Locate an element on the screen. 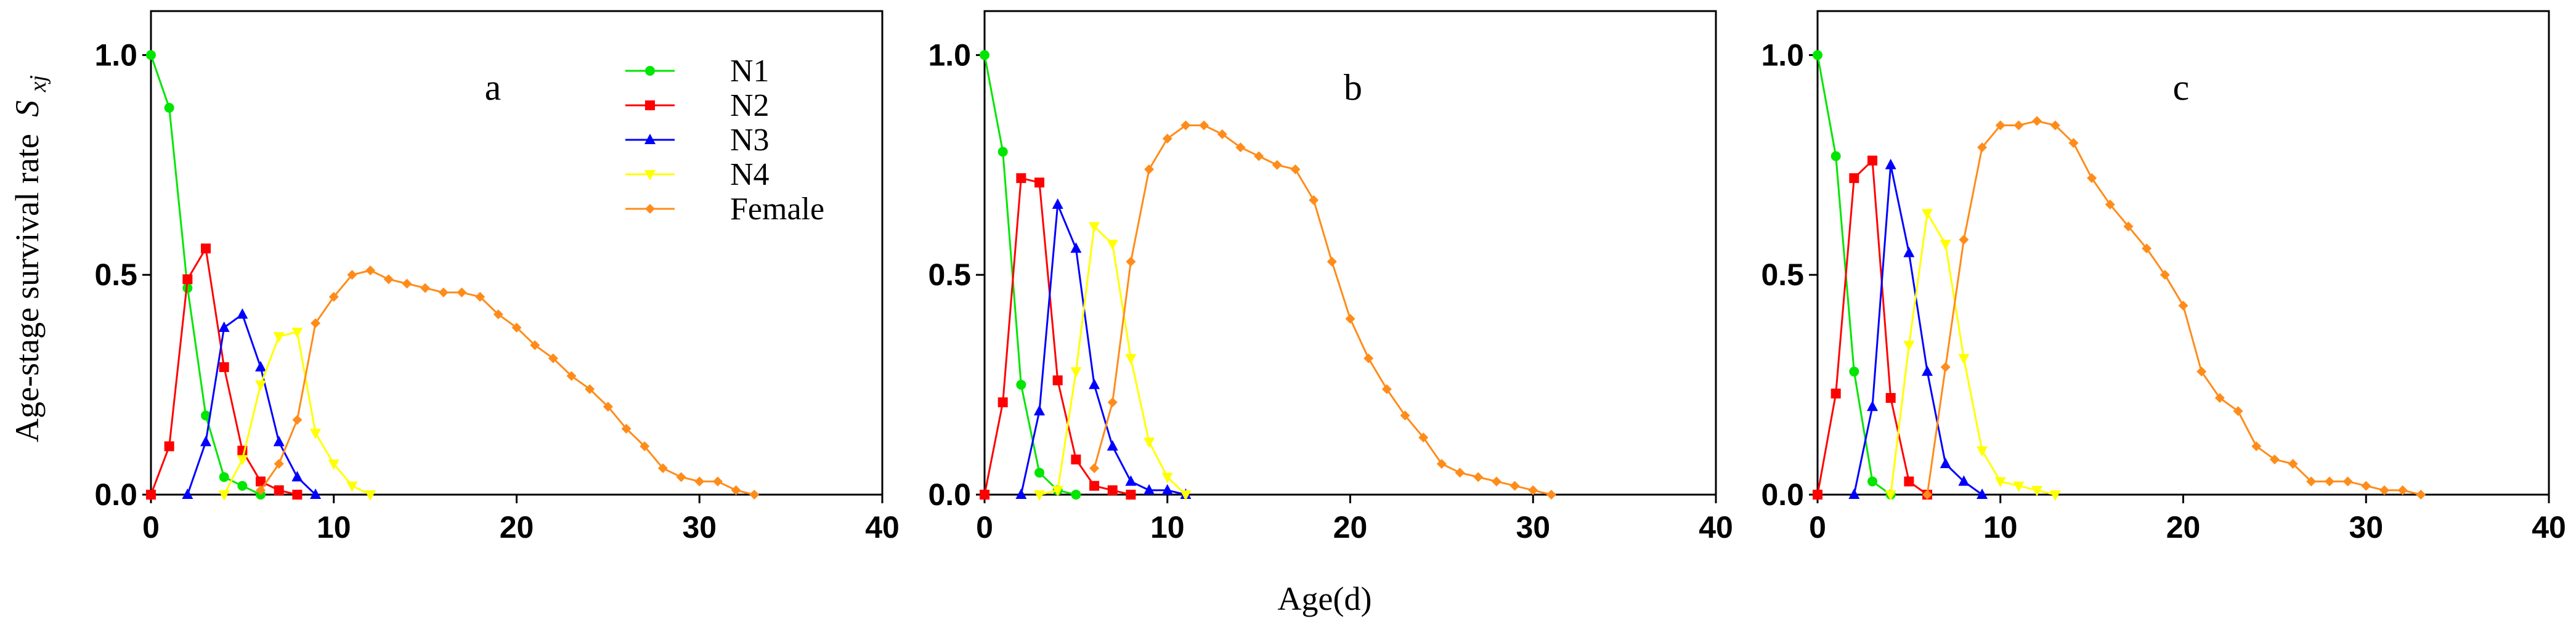  series-line-female is located at coordinates (2173, 308).